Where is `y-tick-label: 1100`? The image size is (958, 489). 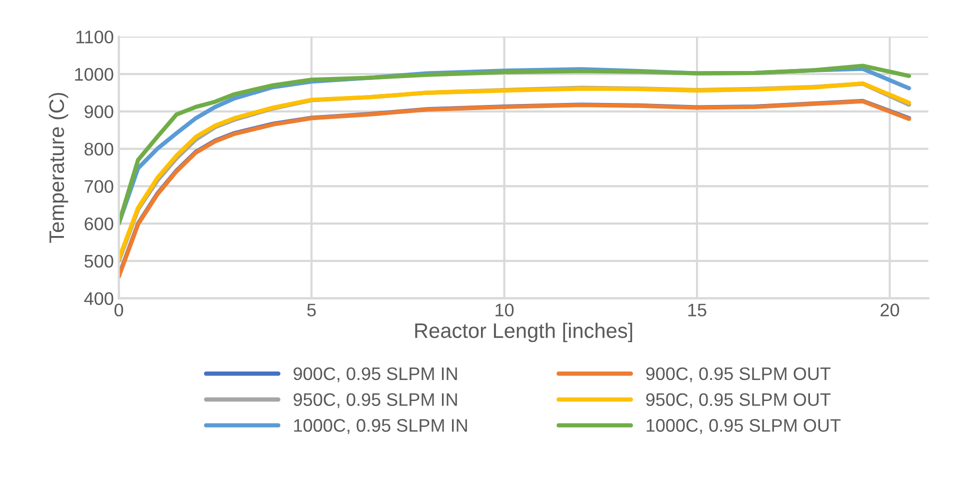
y-tick-label: 1100 is located at coordinates (95, 37).